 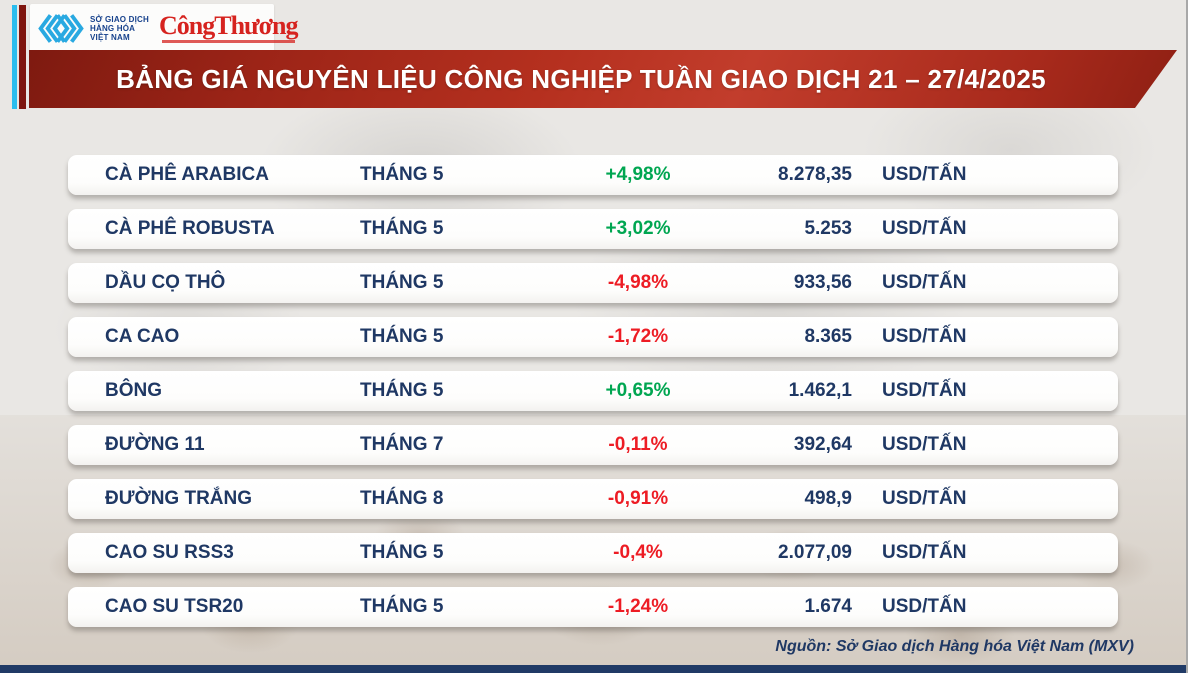 What do you see at coordinates (113, 28) in the screenshot?
I see `mxv-logo-line: HÀNG HÓA` at bounding box center [113, 28].